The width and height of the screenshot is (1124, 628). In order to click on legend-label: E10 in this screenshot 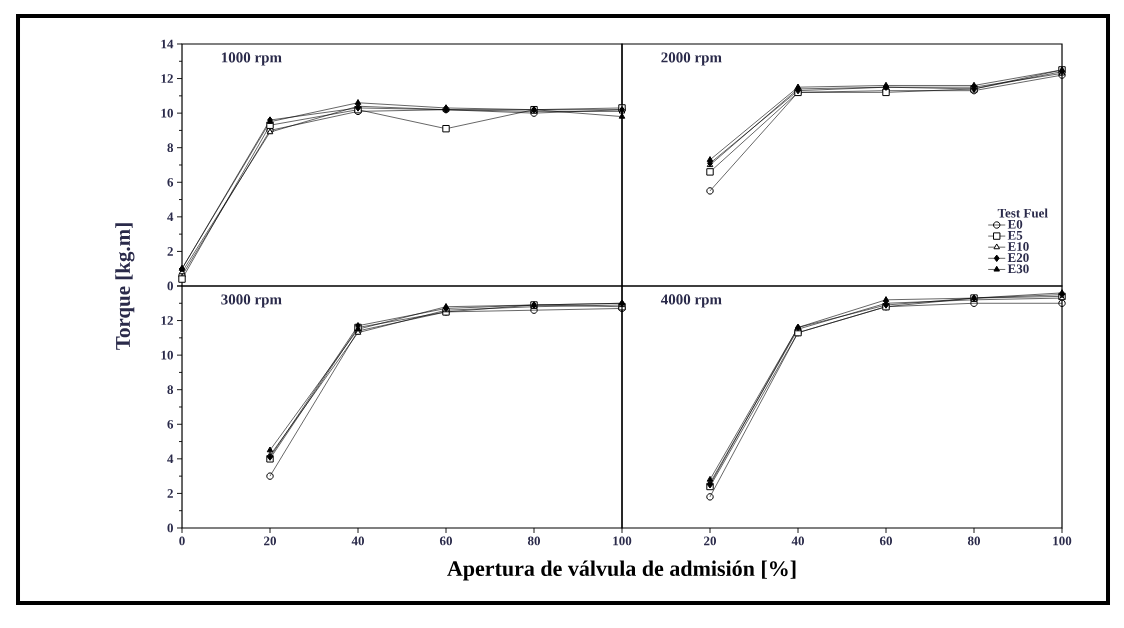, I will do `click(1018, 246)`.